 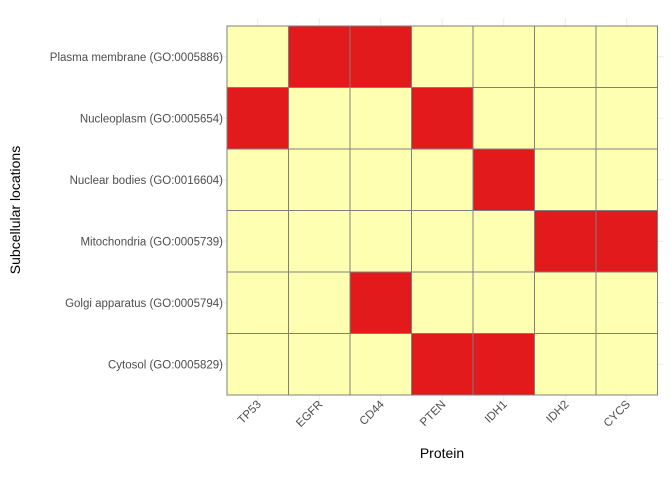 What do you see at coordinates (15, 210) in the screenshot?
I see `y-axis-title: Subcellular locations` at bounding box center [15, 210].